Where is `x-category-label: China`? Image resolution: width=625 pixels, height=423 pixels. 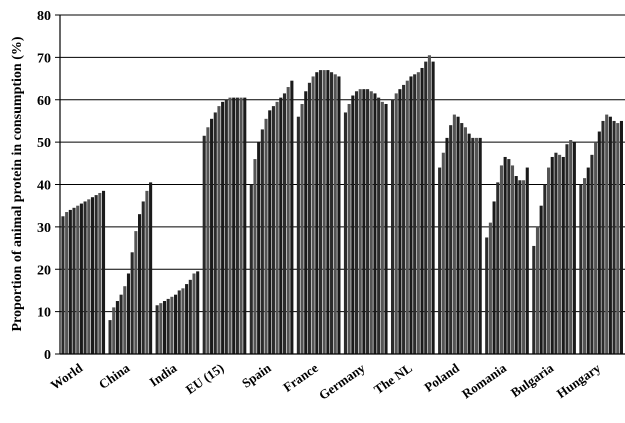
x-category-label: China is located at coordinates (114, 376).